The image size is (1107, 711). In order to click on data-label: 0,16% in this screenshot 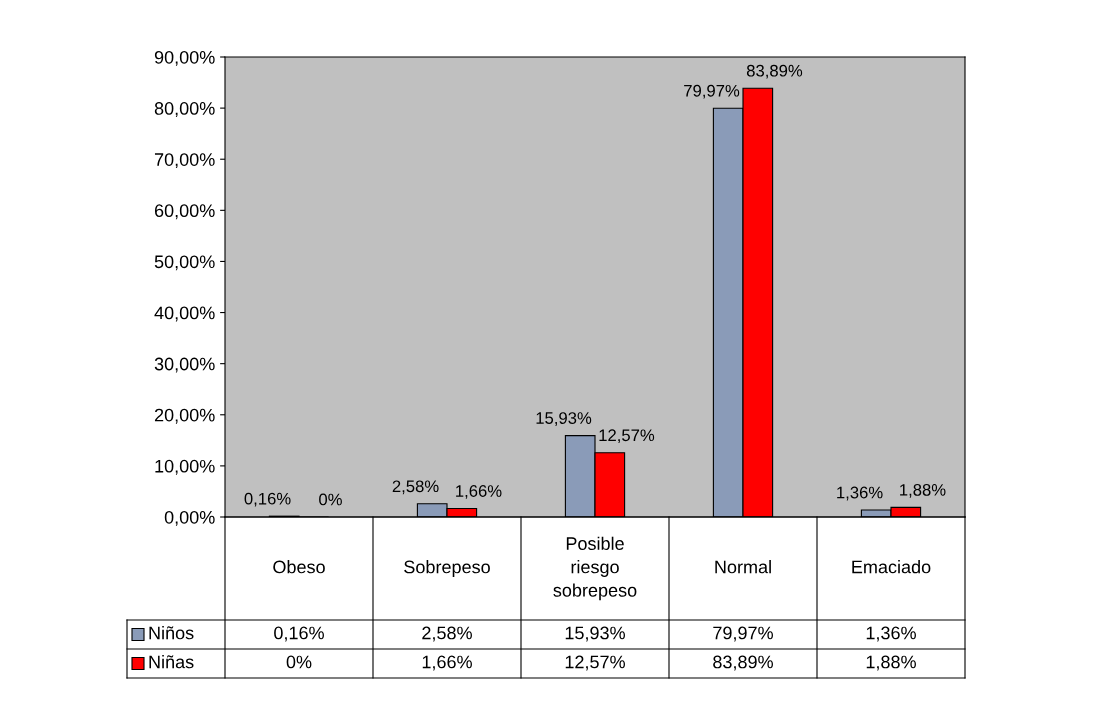, I will do `click(299, 634)`.